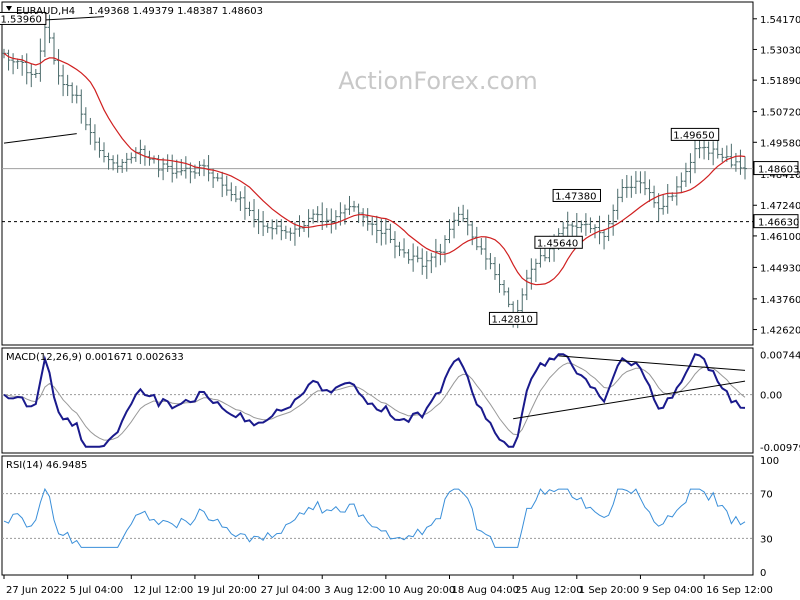  I want to click on time-tick-label: 12 Jul 12:00, so click(163, 590).